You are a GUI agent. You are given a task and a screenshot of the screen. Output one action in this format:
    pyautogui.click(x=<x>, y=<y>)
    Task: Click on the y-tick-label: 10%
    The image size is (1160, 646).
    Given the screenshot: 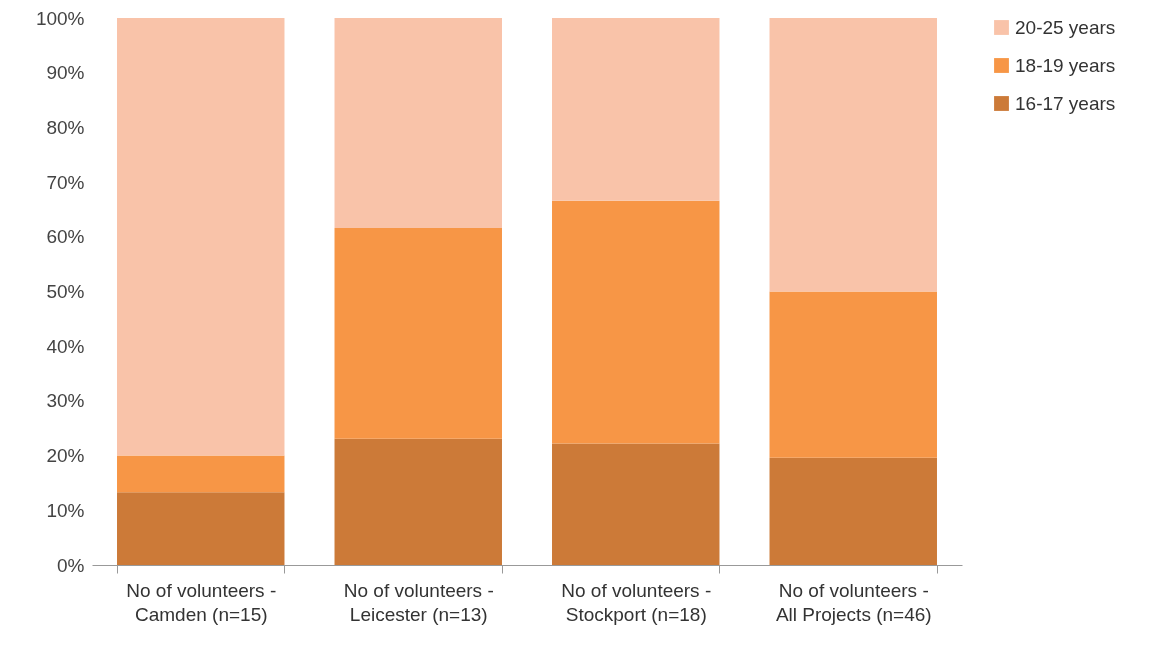 What is the action you would take?
    pyautogui.click(x=65, y=510)
    